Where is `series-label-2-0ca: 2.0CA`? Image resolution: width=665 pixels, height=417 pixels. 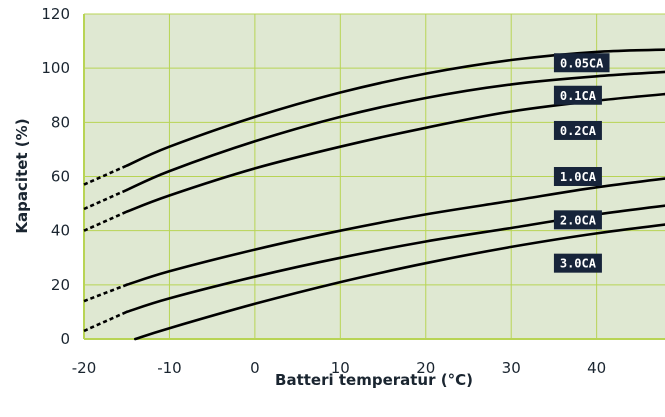 series-label-2-0ca: 2.0CA is located at coordinates (577, 220).